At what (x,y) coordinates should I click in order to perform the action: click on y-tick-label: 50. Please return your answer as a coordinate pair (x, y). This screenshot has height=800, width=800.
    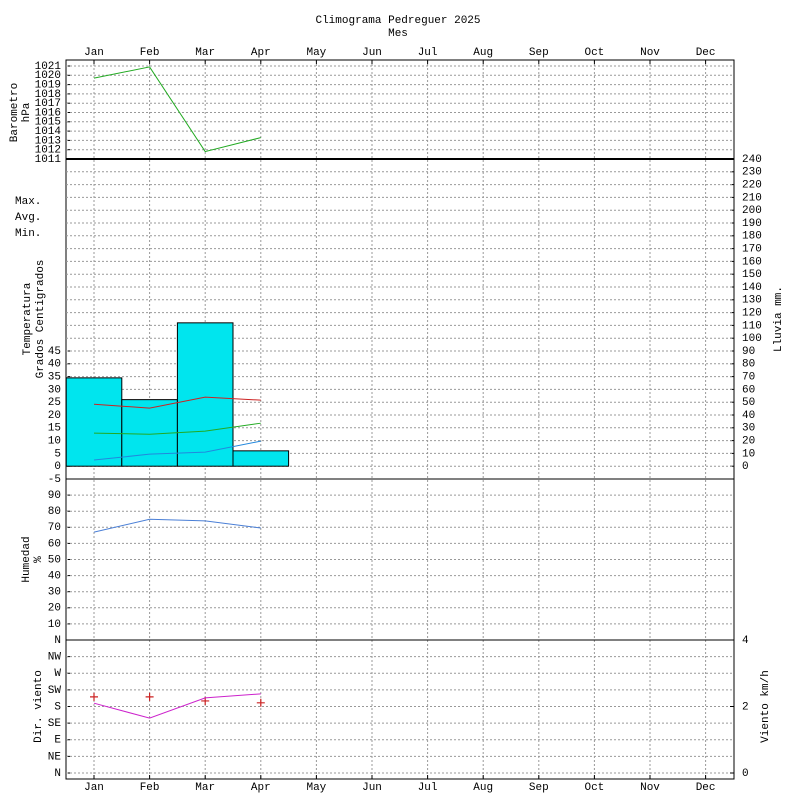
    Looking at the image, I should click on (54, 560).